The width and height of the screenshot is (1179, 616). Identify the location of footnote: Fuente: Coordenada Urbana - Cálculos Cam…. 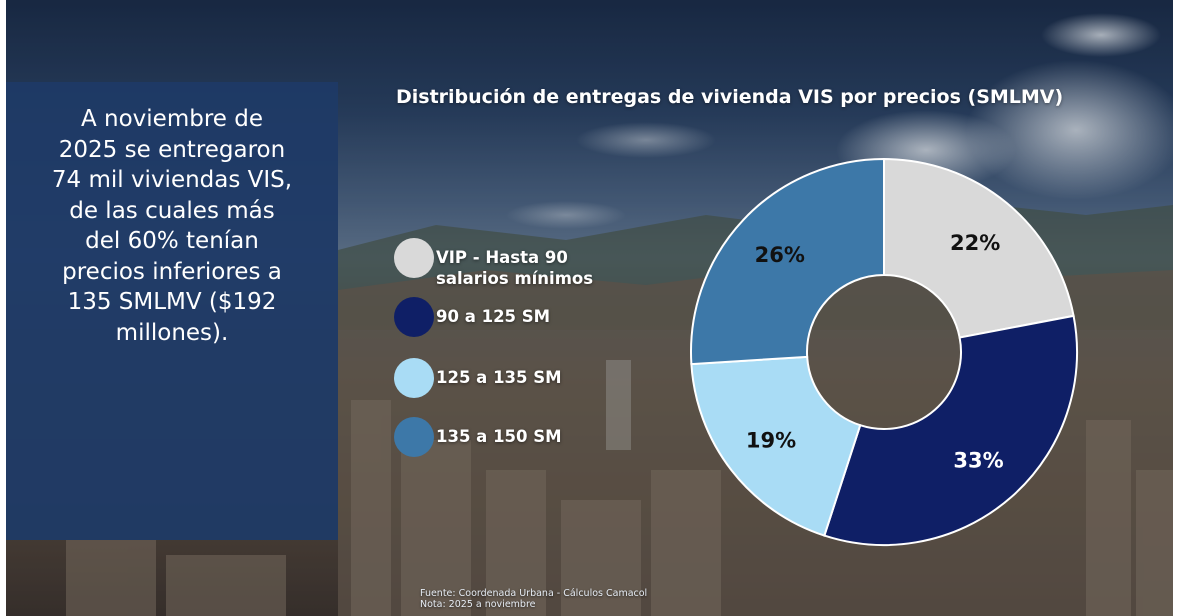
(533, 599).